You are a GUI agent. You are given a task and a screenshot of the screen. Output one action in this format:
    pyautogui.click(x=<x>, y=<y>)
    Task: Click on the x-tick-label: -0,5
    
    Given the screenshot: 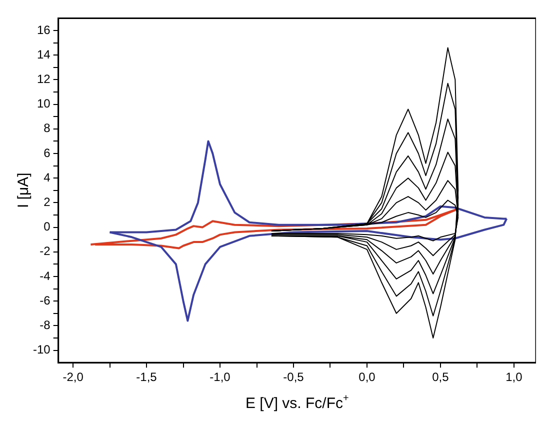 What is the action you would take?
    pyautogui.click(x=293, y=377)
    